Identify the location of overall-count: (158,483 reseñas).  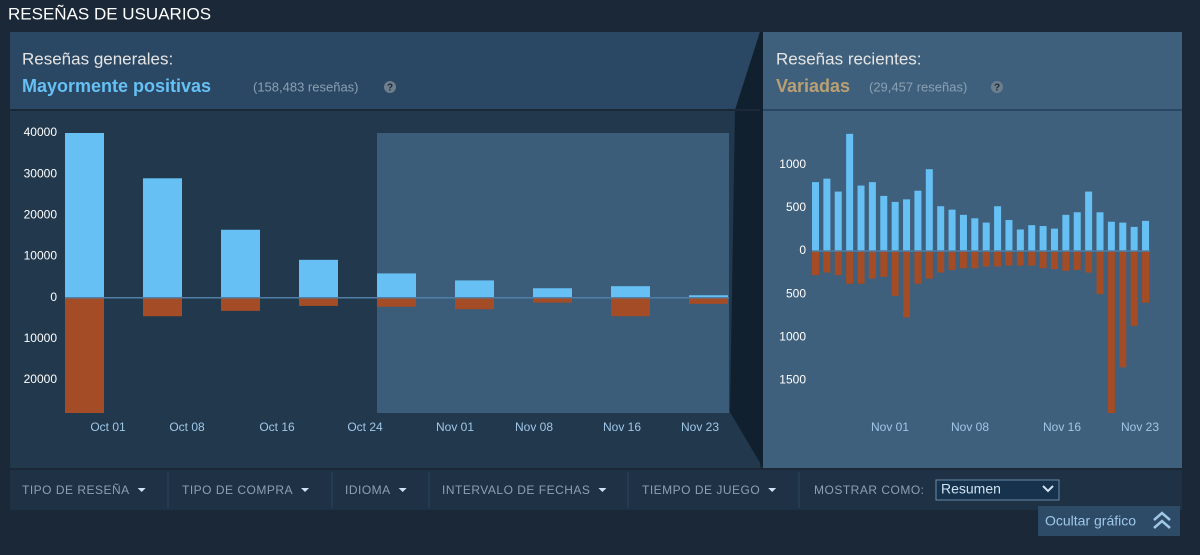
(306, 86).